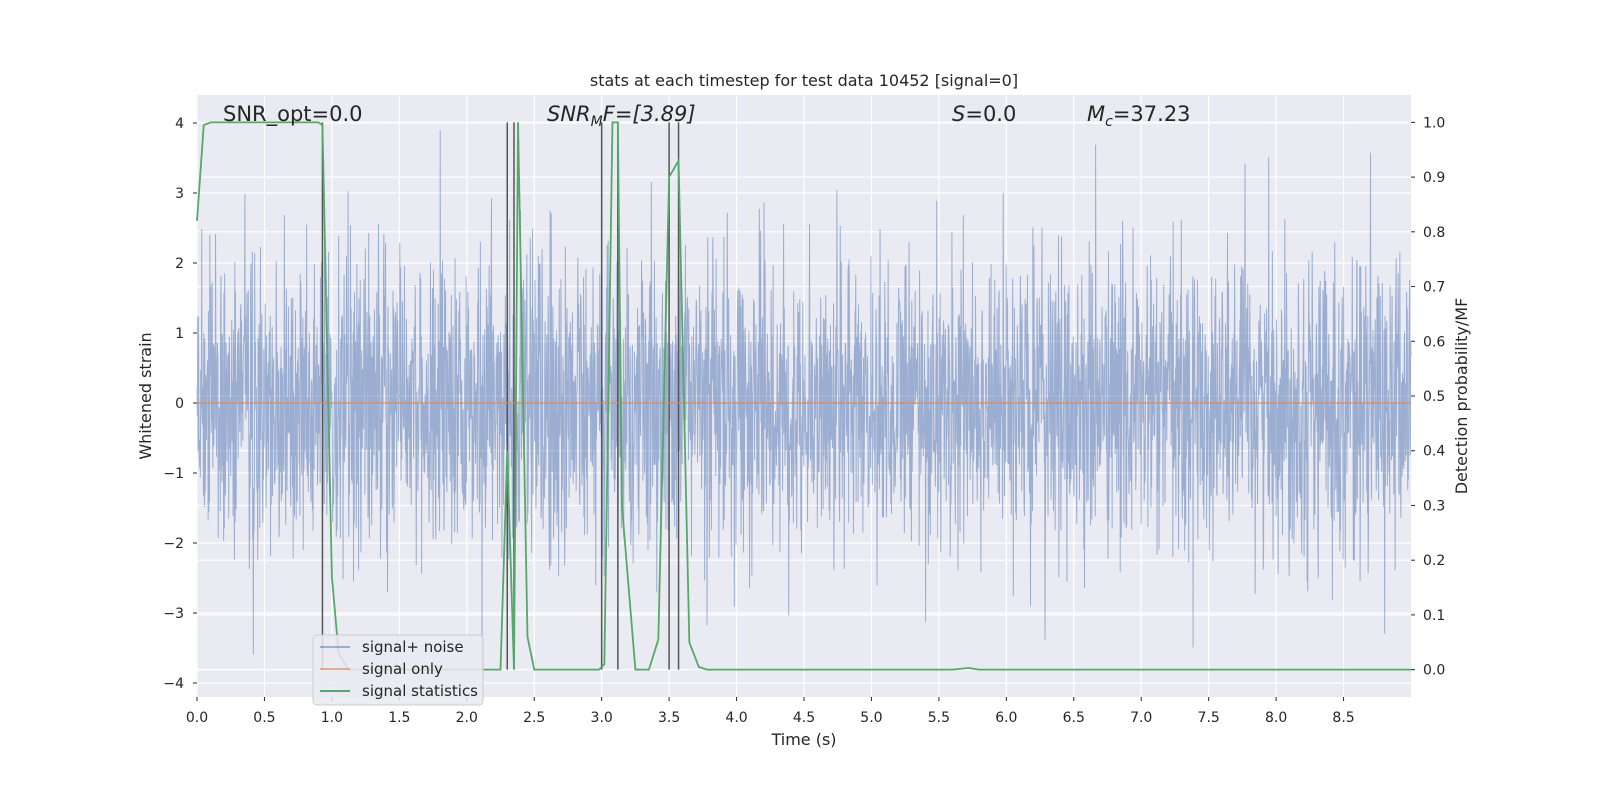  What do you see at coordinates (1074, 718) in the screenshot?
I see `x-tick-label: 6.5` at bounding box center [1074, 718].